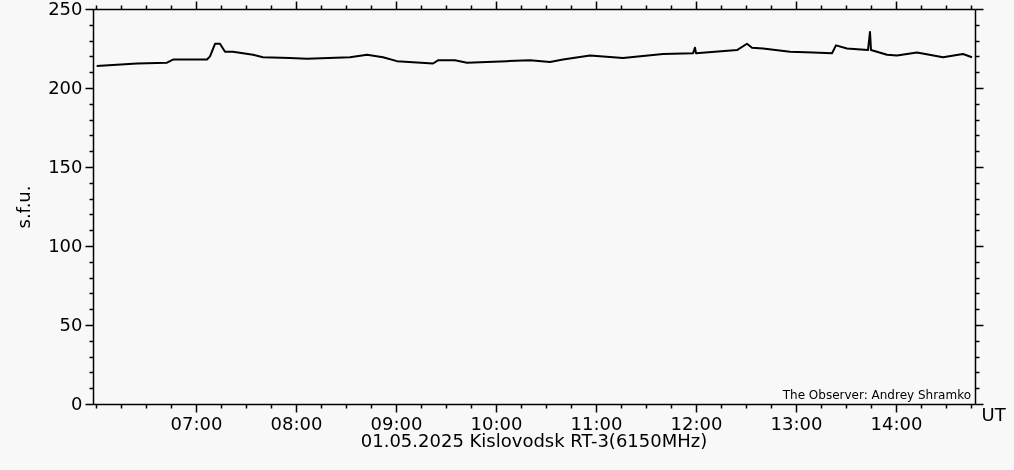 The width and height of the screenshot is (1014, 470). Describe the element at coordinates (876, 395) in the screenshot. I see `annotation: The Observer: Andrey Shramko` at that location.